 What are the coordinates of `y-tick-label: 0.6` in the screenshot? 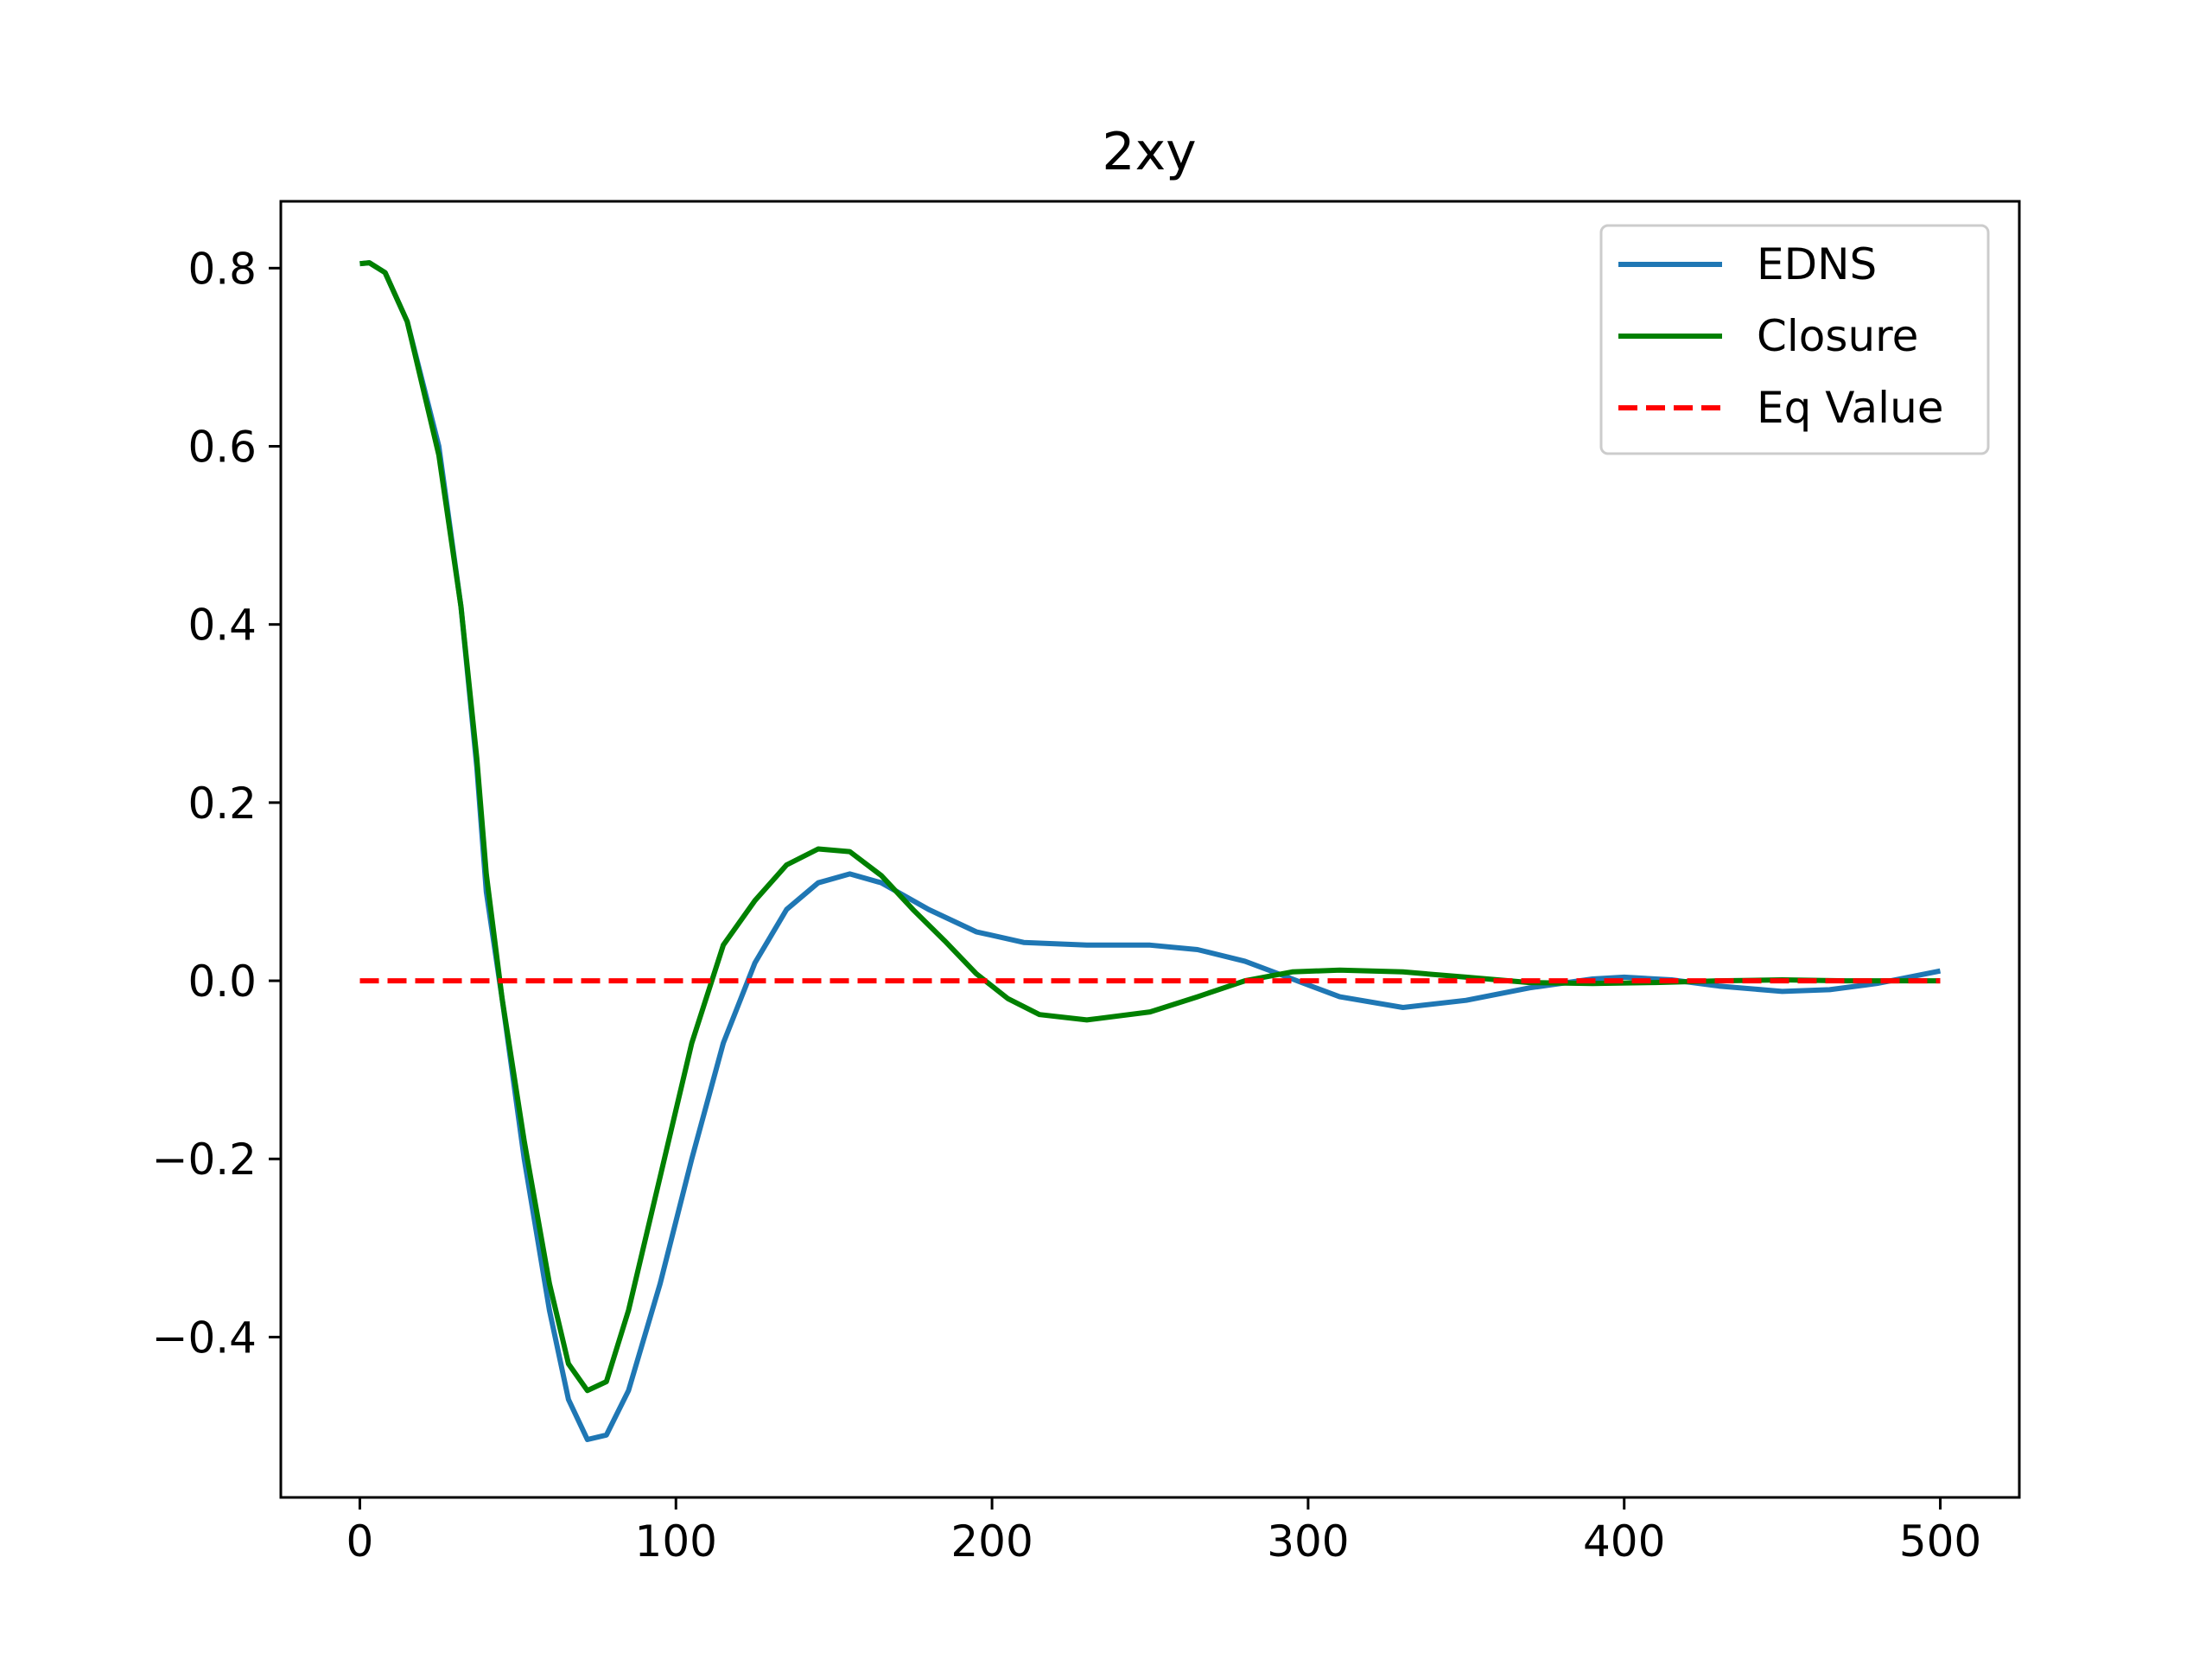 It's located at (222, 448).